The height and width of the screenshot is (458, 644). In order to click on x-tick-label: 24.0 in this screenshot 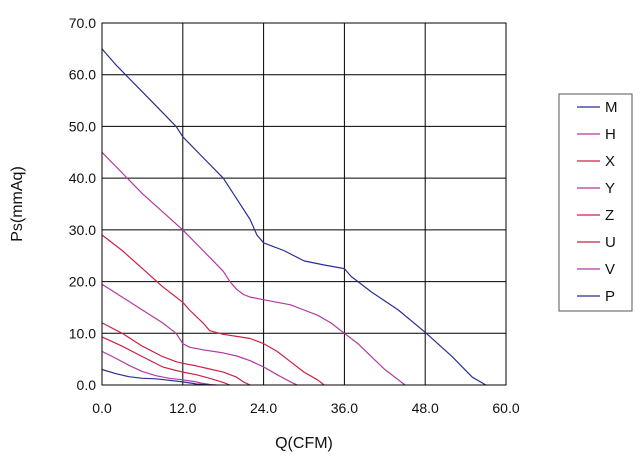, I will do `click(263, 408)`.